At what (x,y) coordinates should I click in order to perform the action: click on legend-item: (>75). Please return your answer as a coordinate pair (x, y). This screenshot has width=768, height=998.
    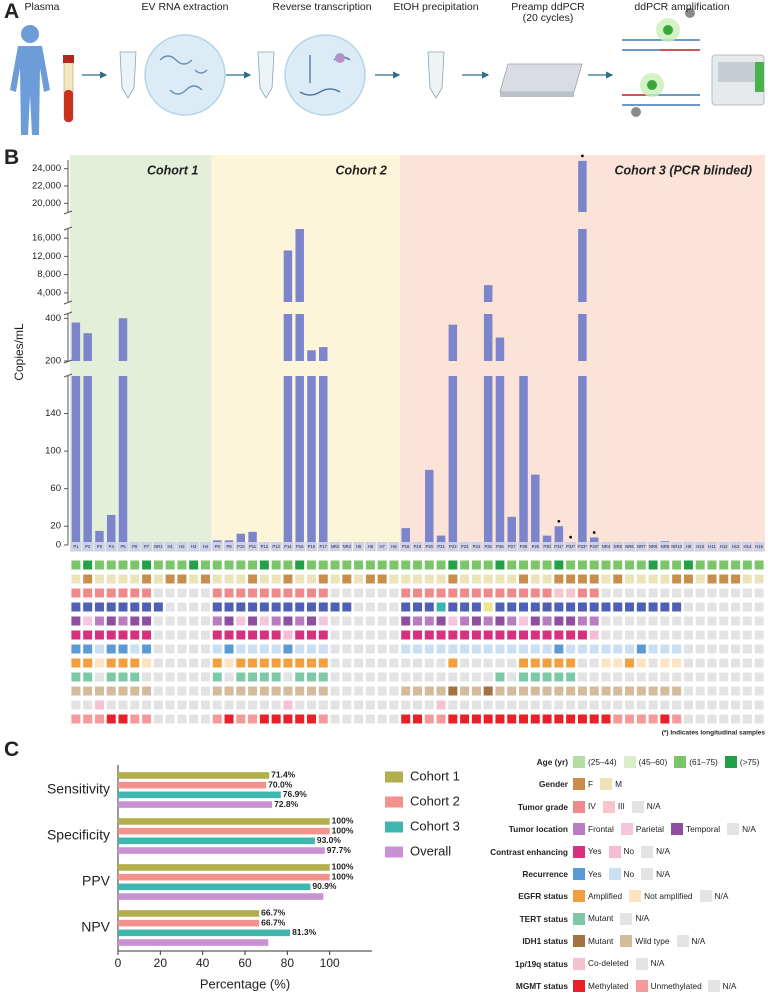
    Looking at the image, I should click on (741, 762).